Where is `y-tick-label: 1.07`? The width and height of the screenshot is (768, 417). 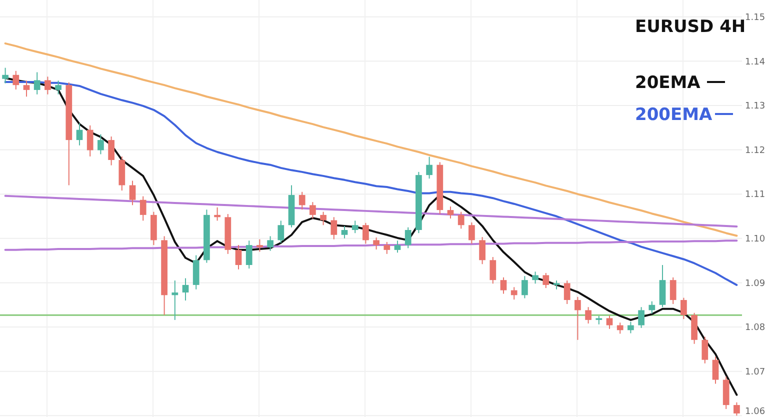 y-tick-label: 1.07 is located at coordinates (755, 373).